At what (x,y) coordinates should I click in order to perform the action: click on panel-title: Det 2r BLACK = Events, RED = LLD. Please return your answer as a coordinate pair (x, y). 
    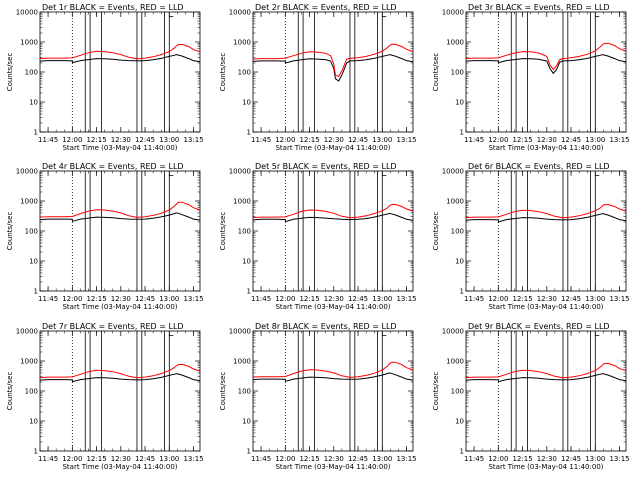
    Looking at the image, I should click on (326, 7).